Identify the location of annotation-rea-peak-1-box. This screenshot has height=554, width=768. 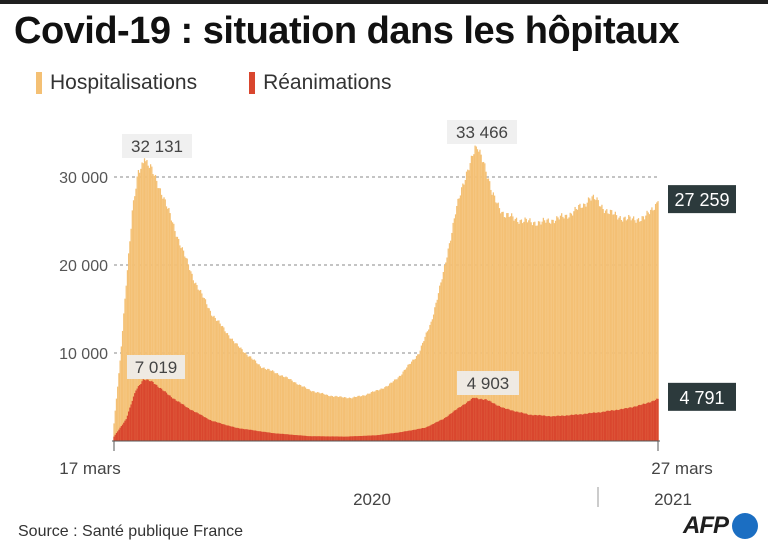
(156, 367).